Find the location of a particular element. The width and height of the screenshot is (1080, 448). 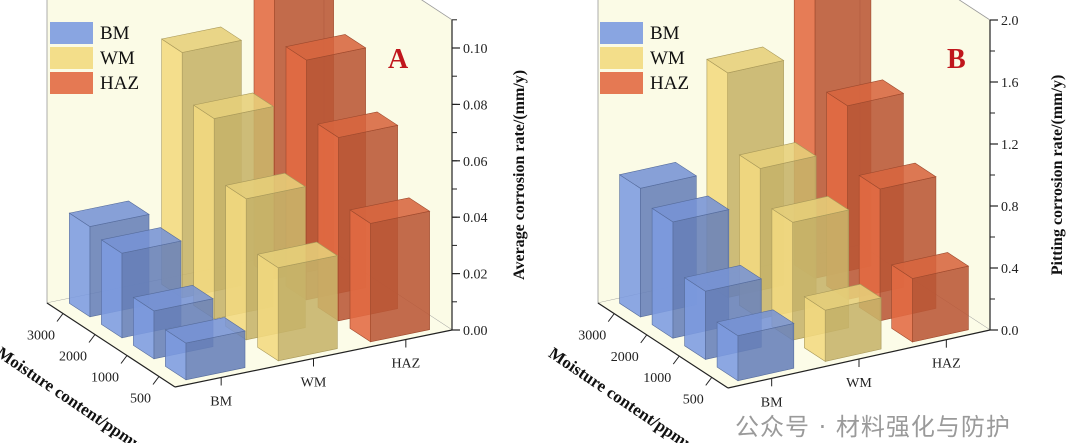

z-tick-label: 0.06 is located at coordinates (475, 162).